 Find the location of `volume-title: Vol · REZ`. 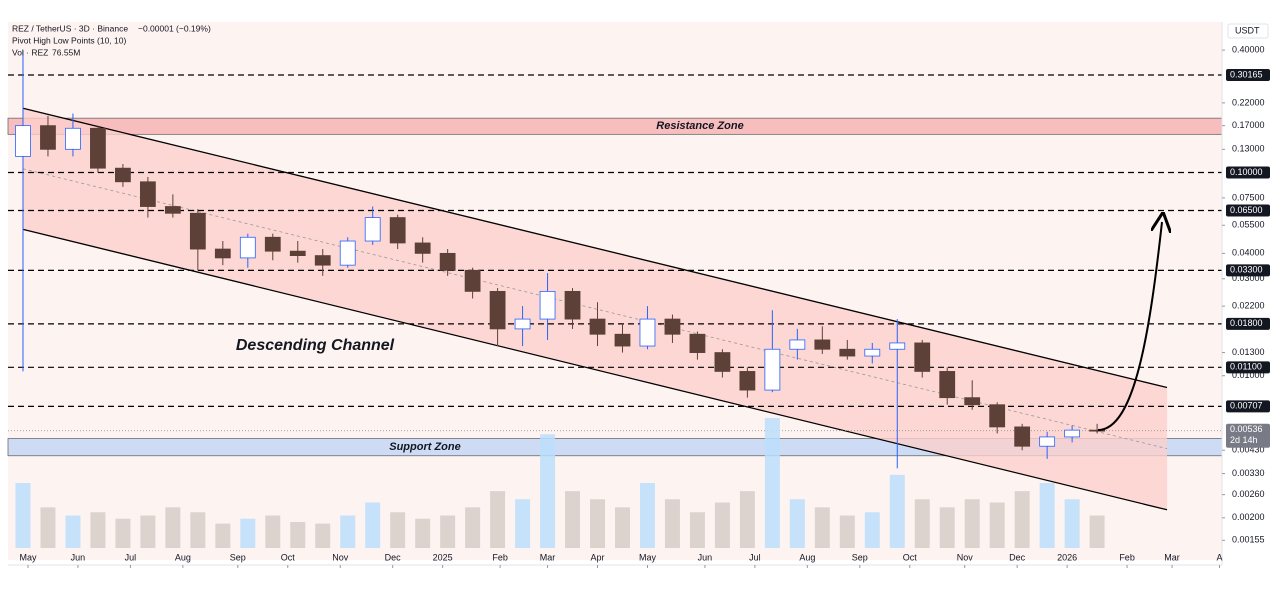

volume-title: Vol · REZ is located at coordinates (30, 52).